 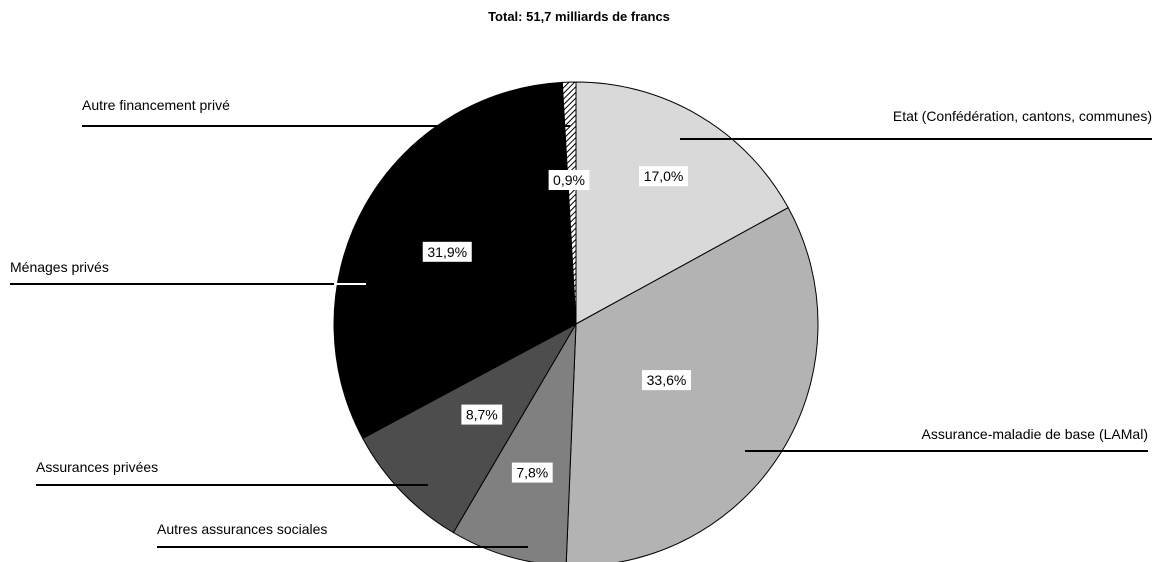 What do you see at coordinates (579, 16) in the screenshot?
I see `chart-title: Total: 51,7 milliards de francs` at bounding box center [579, 16].